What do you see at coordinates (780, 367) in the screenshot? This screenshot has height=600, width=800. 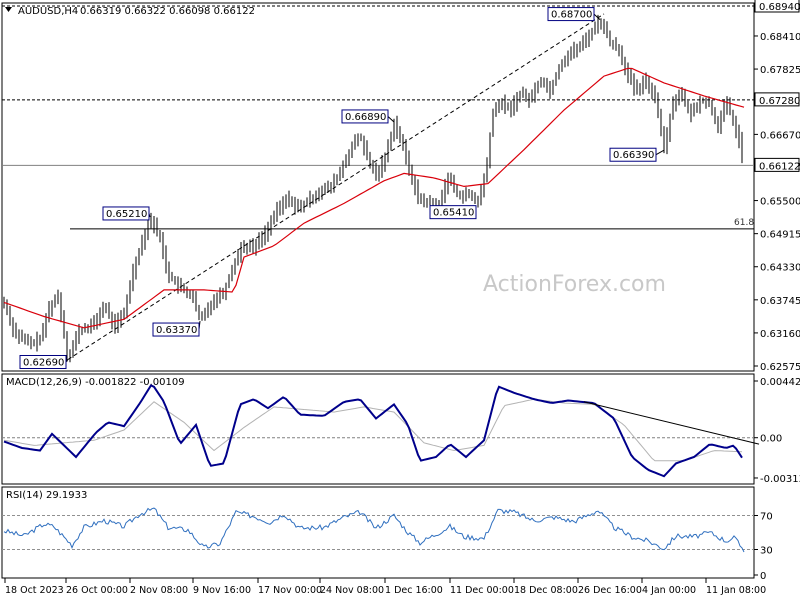 I see `price-axis-label: 0.62575` at bounding box center [780, 367].